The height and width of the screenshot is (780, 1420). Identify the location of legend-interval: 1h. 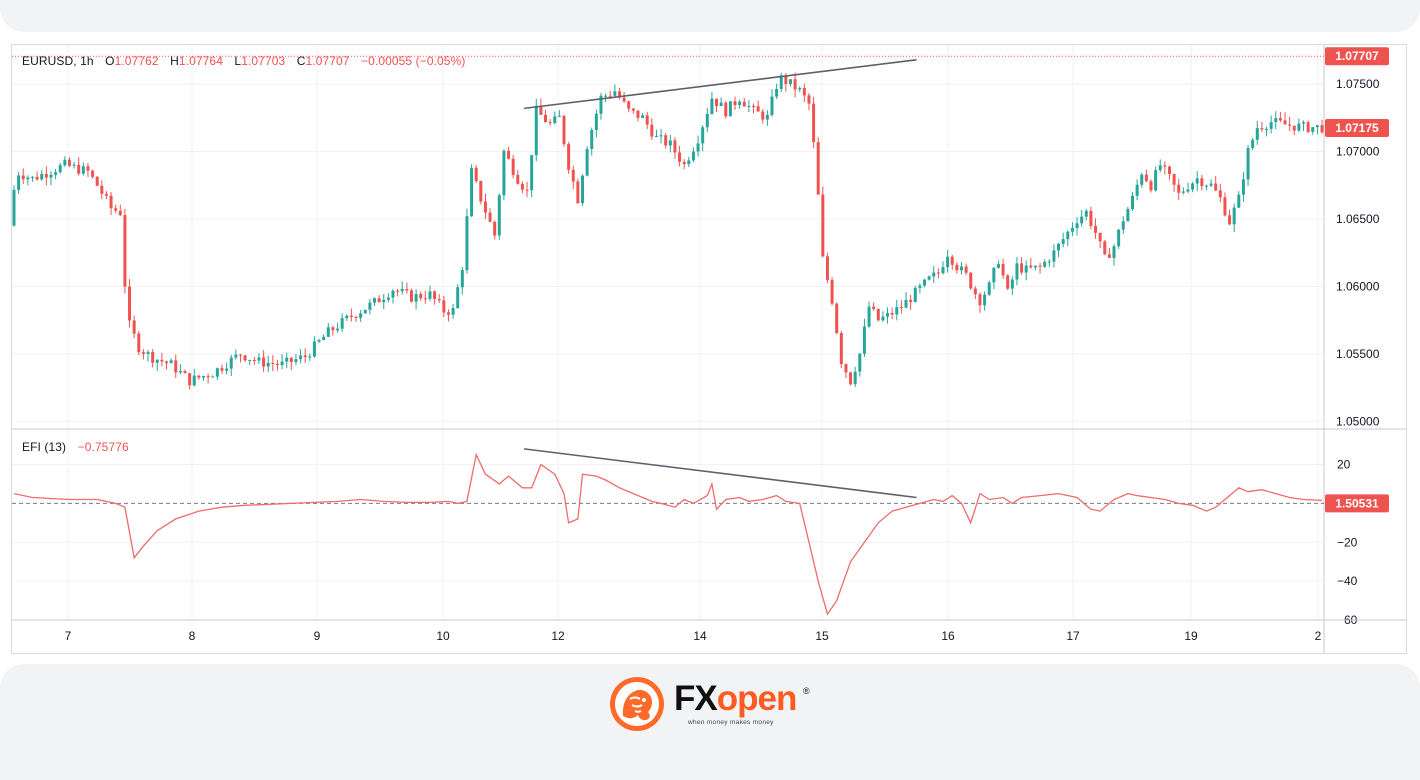
(87, 61).